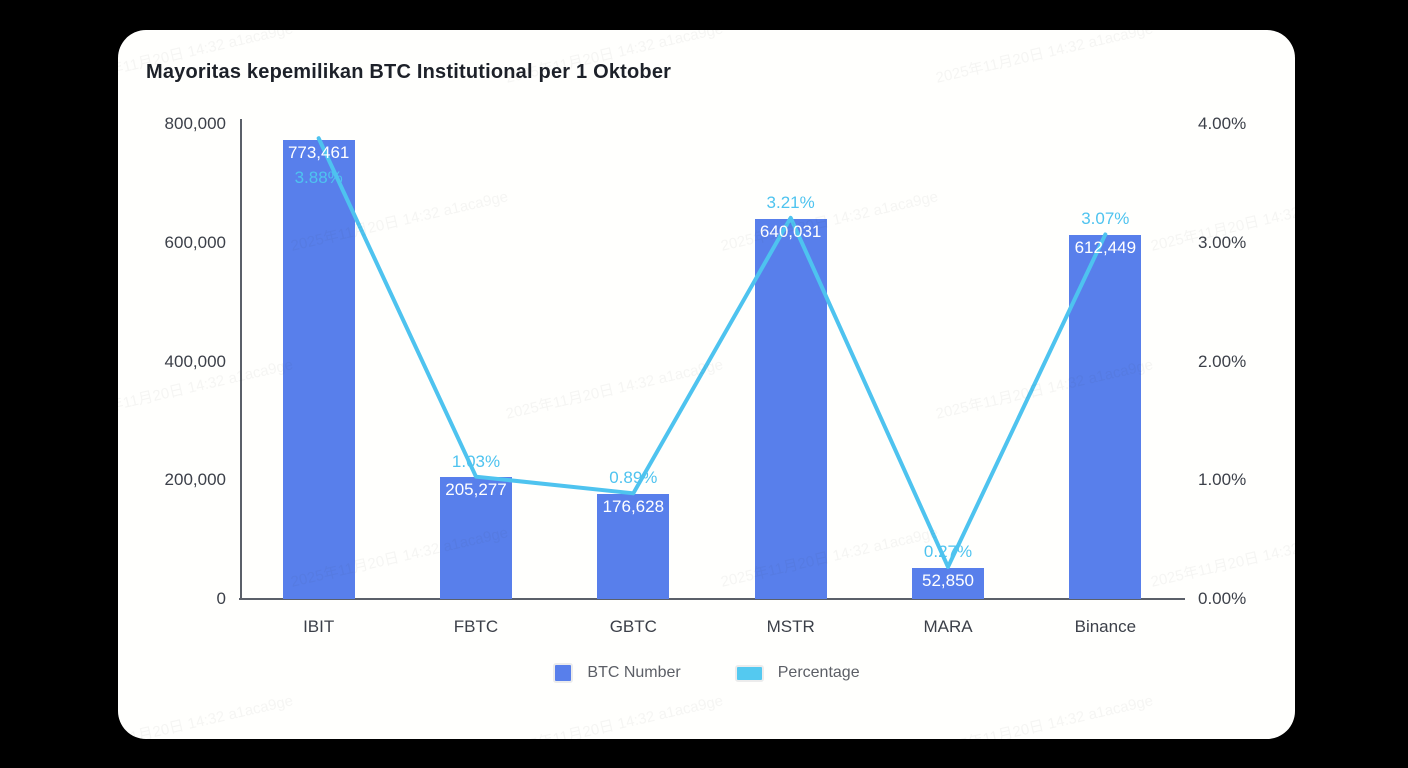  What do you see at coordinates (948, 551) in the screenshot?
I see `percentage-label: 0.27%` at bounding box center [948, 551].